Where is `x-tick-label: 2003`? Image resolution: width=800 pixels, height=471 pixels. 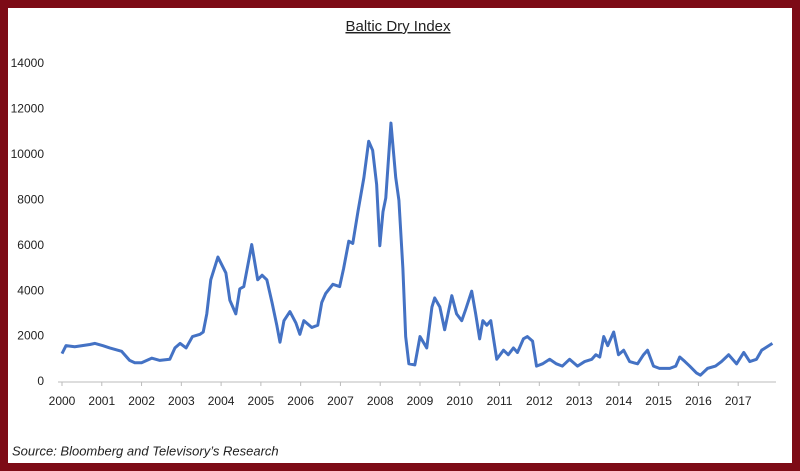 x-tick-label: 2003 is located at coordinates (181, 401).